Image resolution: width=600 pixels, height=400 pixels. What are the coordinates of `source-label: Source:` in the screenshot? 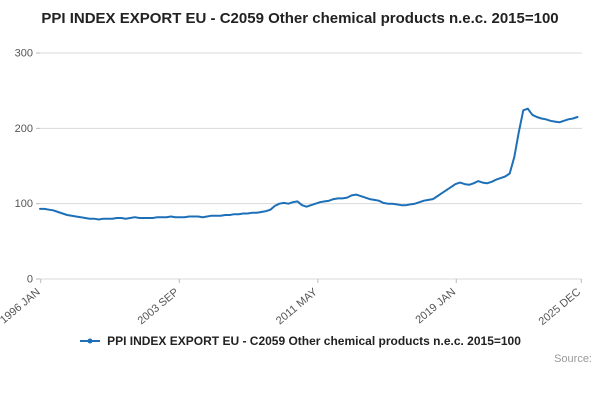 It's located at (573, 358).